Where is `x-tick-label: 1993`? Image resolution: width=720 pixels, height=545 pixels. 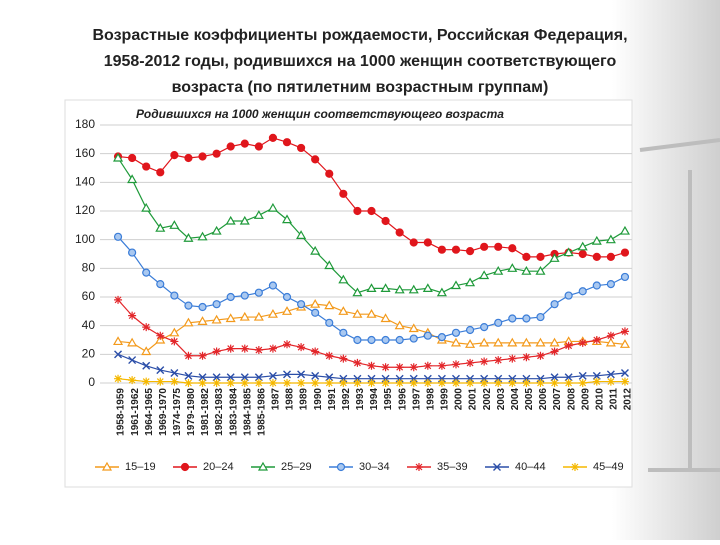 x-tick-label: 1993 is located at coordinates (360, 399).